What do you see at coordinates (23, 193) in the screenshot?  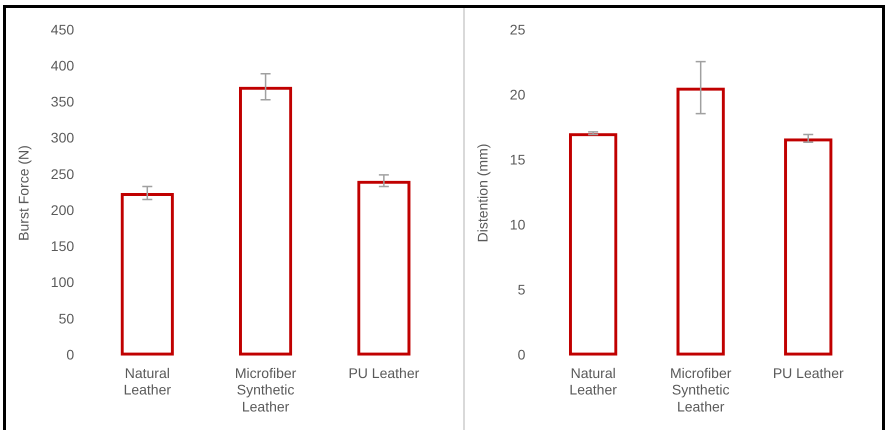 I see `y-axis-title: Burst Force (N)` at bounding box center [23, 193].